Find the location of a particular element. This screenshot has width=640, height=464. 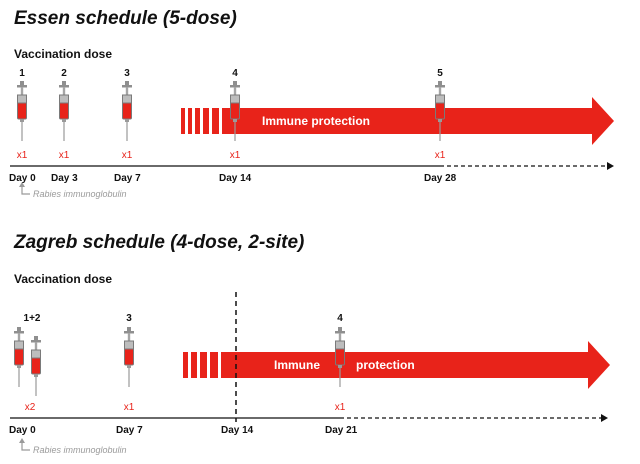

essen-title: Essen schedule (5-dose) is located at coordinates (125, 18).